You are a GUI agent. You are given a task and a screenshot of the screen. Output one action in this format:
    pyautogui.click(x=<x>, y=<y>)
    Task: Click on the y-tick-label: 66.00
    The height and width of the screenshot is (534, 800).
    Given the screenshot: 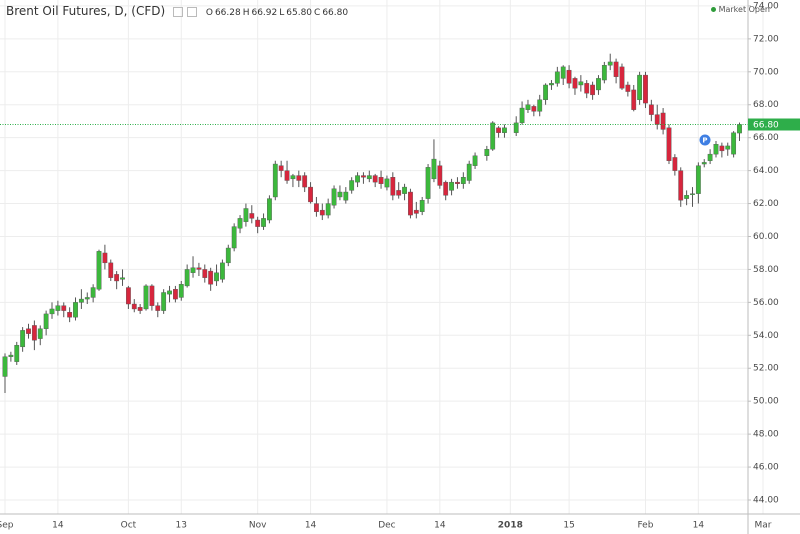 What is the action you would take?
    pyautogui.click(x=766, y=138)
    